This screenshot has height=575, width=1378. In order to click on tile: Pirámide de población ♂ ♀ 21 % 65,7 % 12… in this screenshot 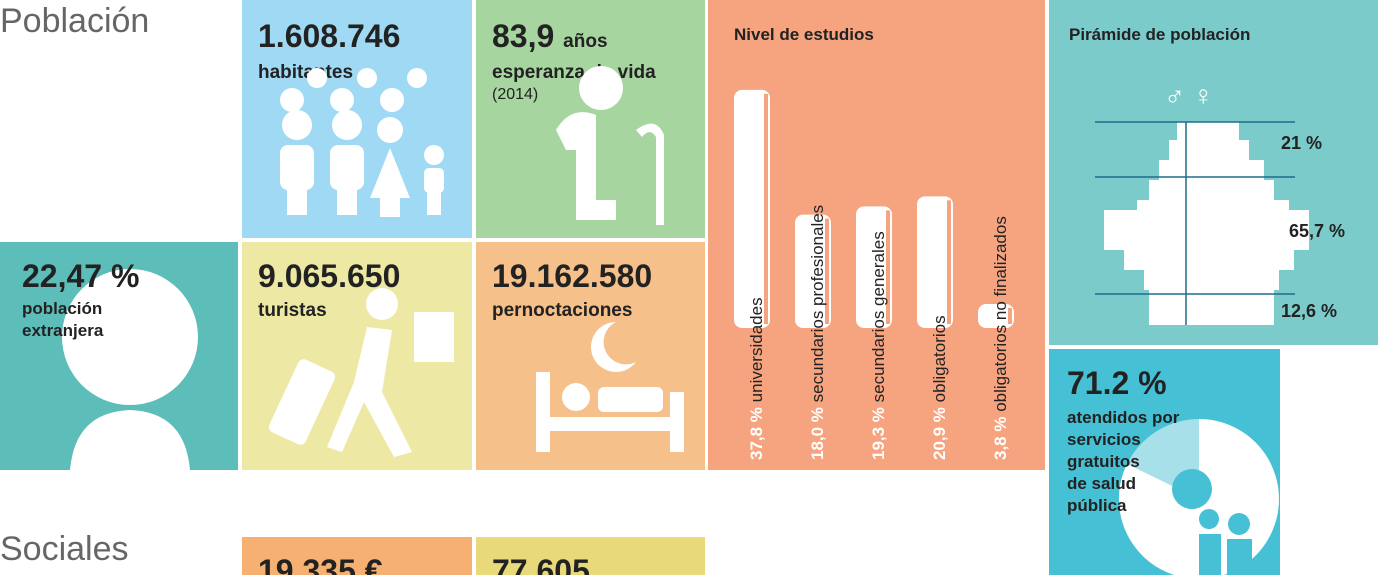, I will do `click(1213, 172)`.